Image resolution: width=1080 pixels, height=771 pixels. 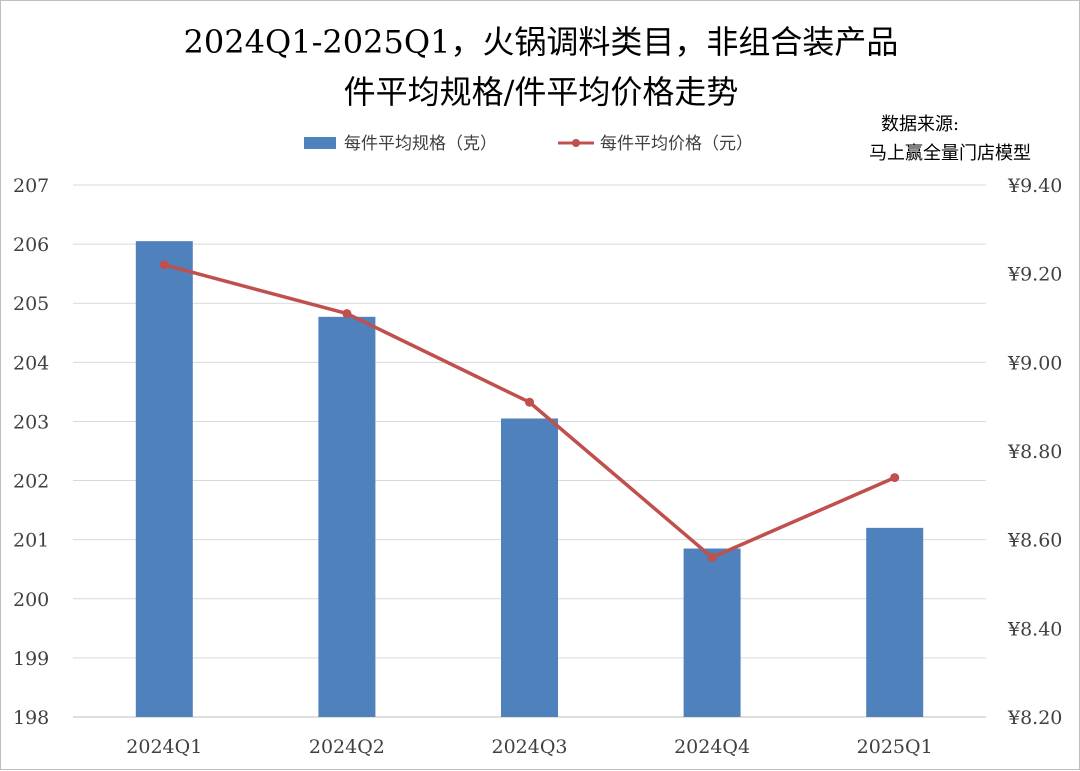 I want to click on price-point-2024Q2, so click(x=347, y=314).